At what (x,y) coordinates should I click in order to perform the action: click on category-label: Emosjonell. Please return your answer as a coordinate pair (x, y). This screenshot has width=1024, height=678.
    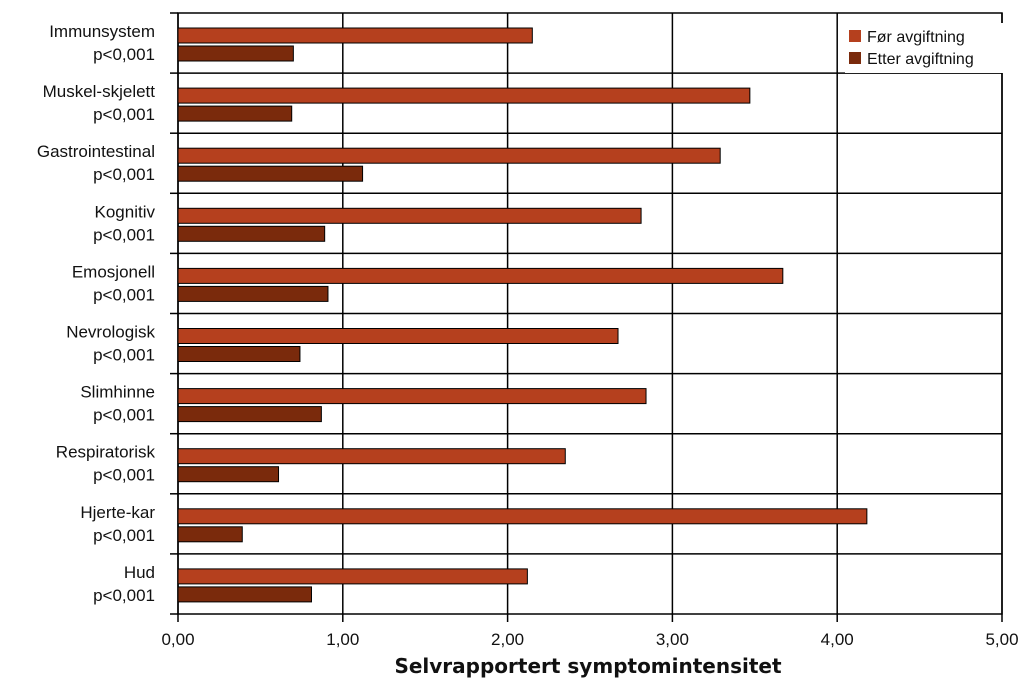
    Looking at the image, I should click on (113, 271).